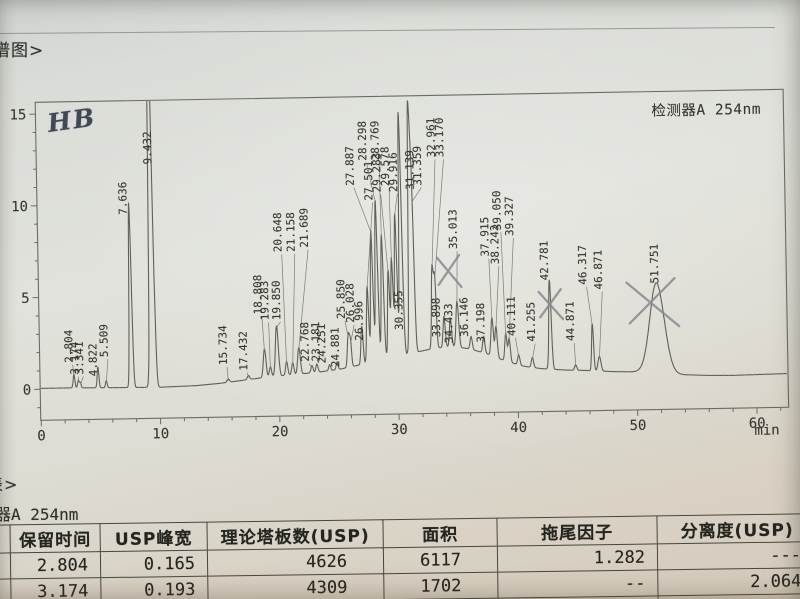 The width and height of the screenshot is (800, 599). What do you see at coordinates (440, 137) in the screenshot?
I see `peak-retention-label: 33.170` at bounding box center [440, 137].